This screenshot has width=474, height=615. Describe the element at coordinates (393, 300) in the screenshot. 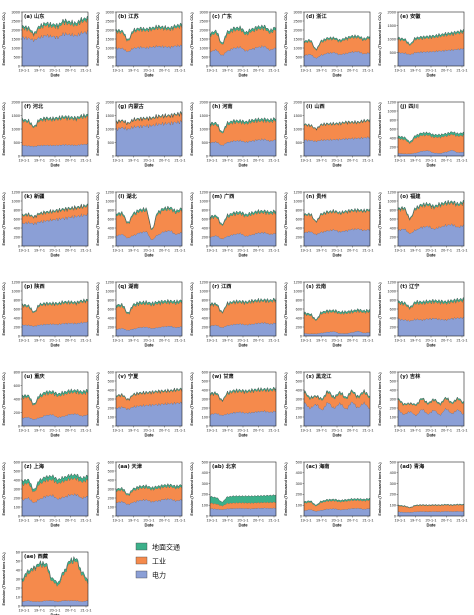

I see `y-tick-label: 800` at that location.